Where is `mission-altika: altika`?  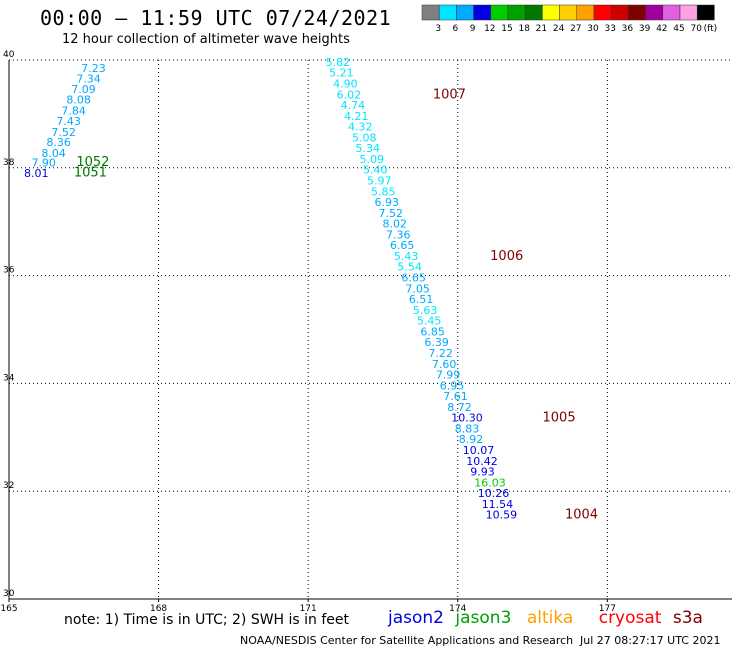 mission-altika: altika is located at coordinates (550, 618).